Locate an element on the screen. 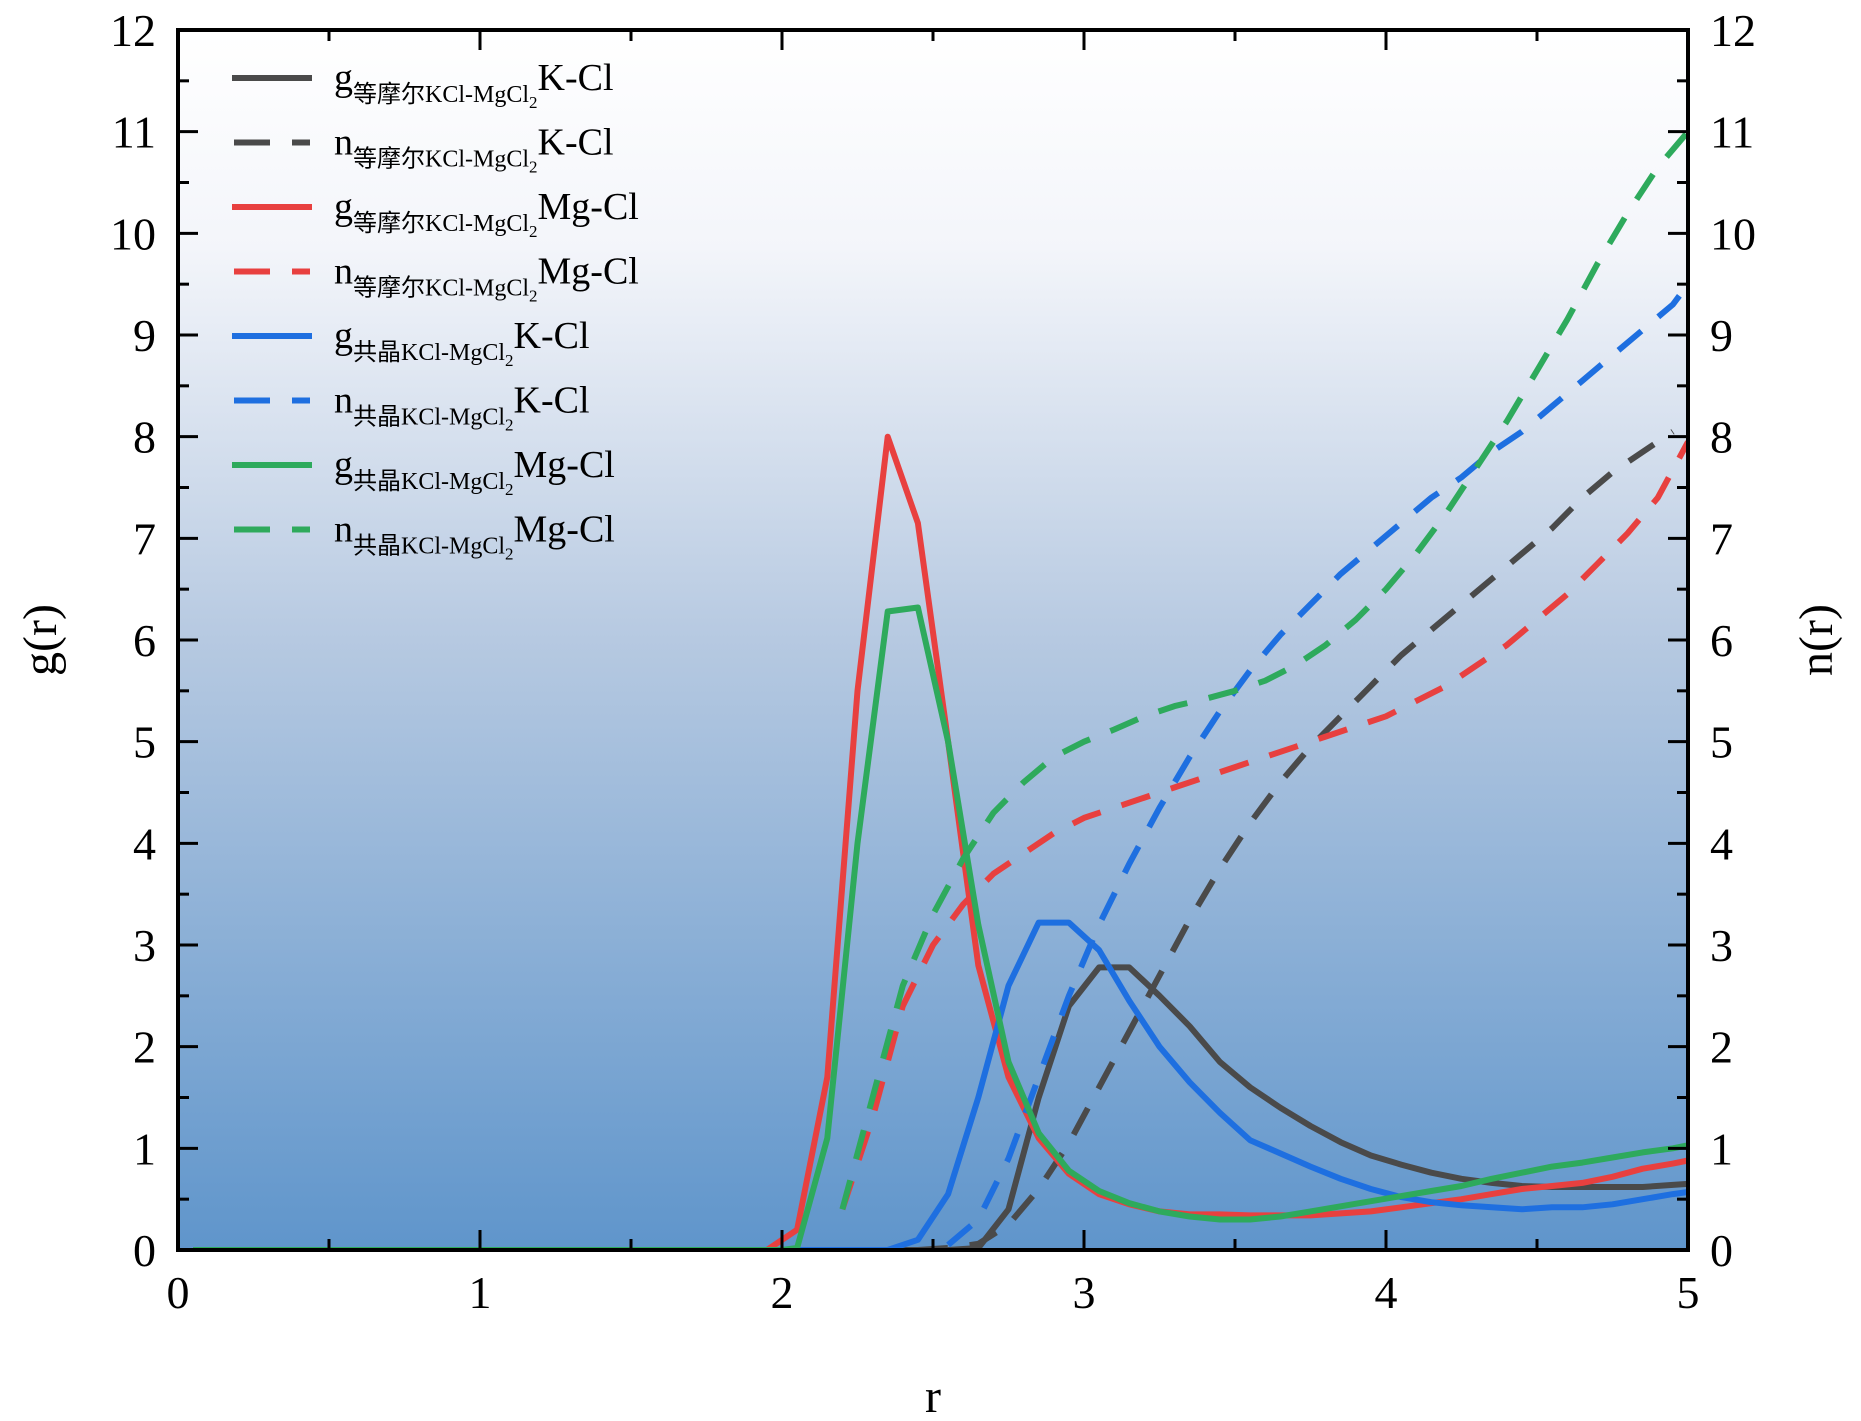 Image resolution: width=1861 pixels, height=1421 pixels. y2-tick-label: 0 is located at coordinates (1721, 1250).